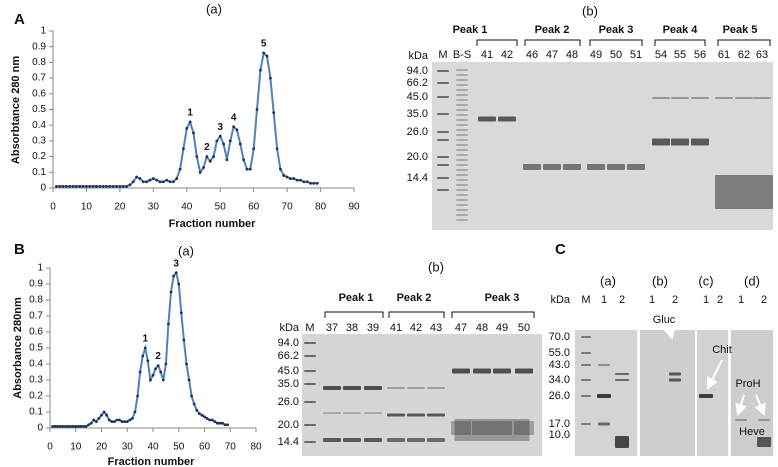 The width and height of the screenshot is (778, 467). I want to click on chart-title: (a), so click(214, 8).